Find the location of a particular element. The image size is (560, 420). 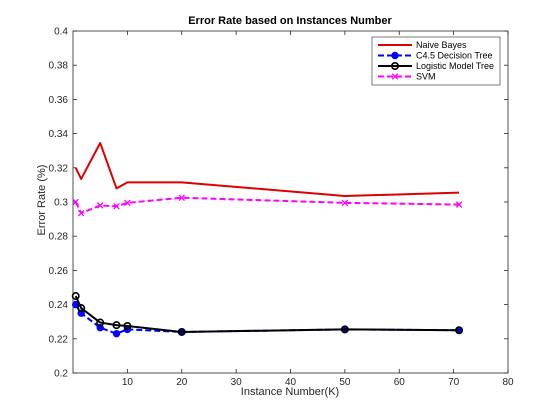

series-naive-bayes is located at coordinates (267, 170).